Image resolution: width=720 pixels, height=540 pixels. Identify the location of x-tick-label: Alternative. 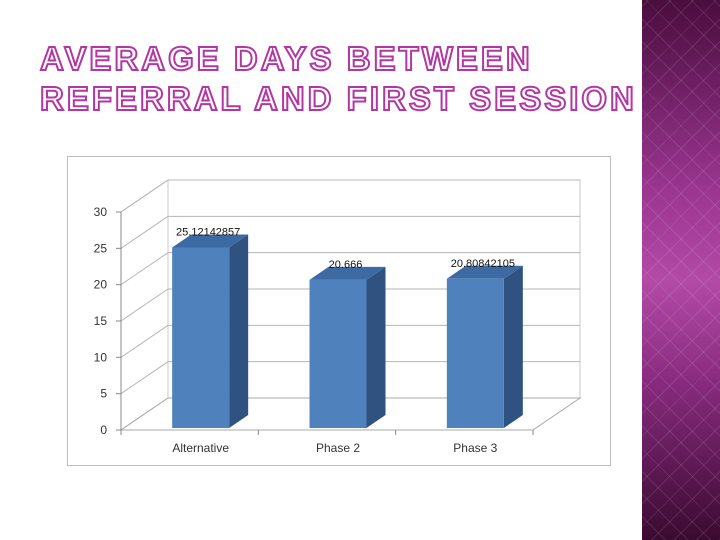
(200, 448).